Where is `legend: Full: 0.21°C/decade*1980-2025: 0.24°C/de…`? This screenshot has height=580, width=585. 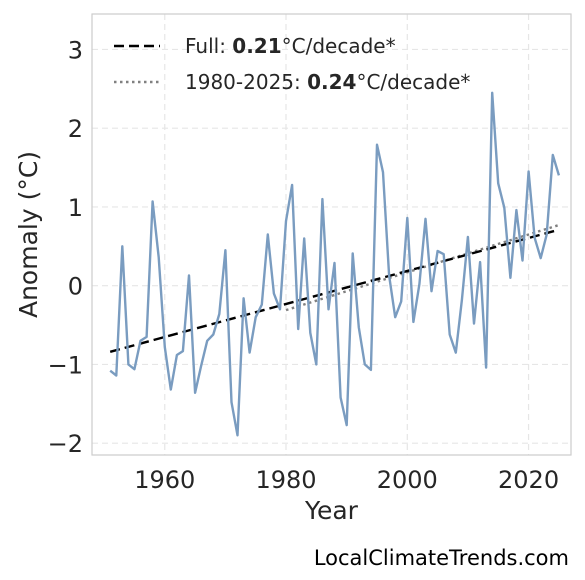
legend: Full: 0.21°C/decade*1980-2025: 0.24°C/de… is located at coordinates (292, 64).